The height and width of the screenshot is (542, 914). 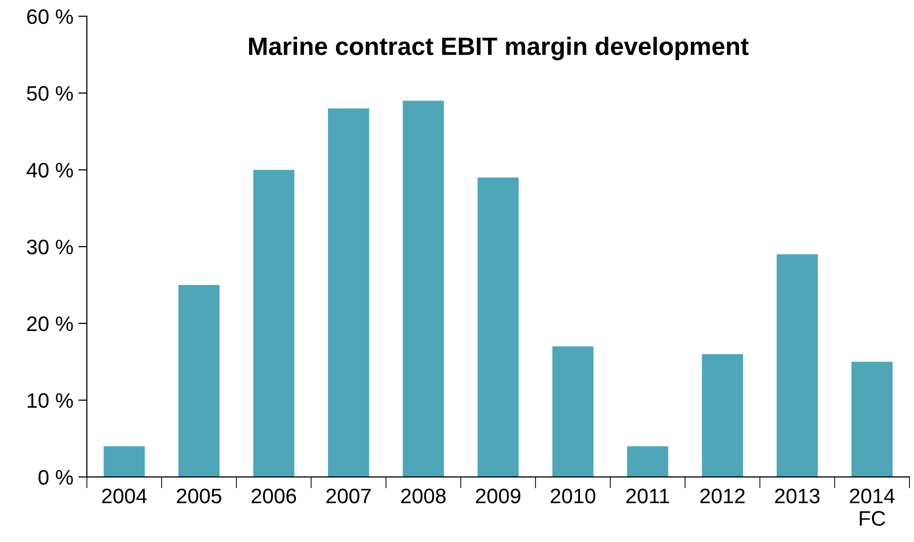 What do you see at coordinates (573, 496) in the screenshot?
I see `x-tick-label: 2010` at bounding box center [573, 496].